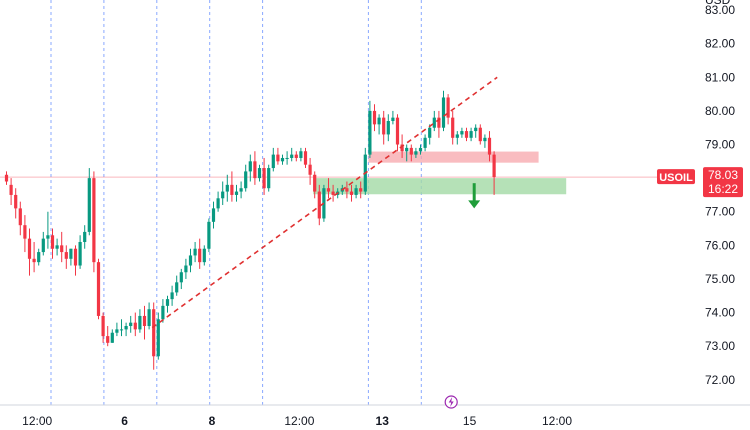 This screenshot has height=430, width=750. What do you see at coordinates (720, 245) in the screenshot?
I see `price-tick-label: 76.00` at bounding box center [720, 245].